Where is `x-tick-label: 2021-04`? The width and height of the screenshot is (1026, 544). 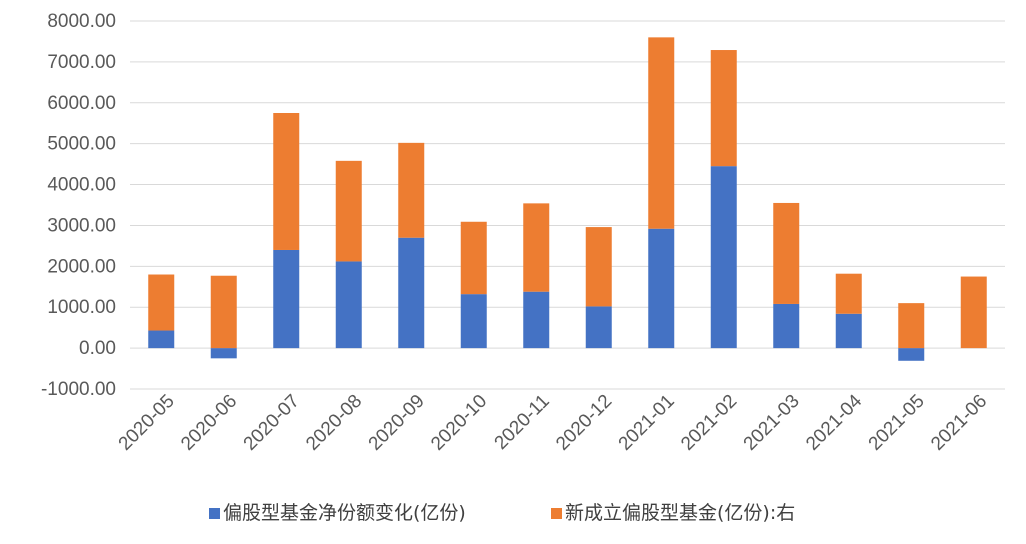
x-tick-label: 2021-04 is located at coordinates (834, 422).